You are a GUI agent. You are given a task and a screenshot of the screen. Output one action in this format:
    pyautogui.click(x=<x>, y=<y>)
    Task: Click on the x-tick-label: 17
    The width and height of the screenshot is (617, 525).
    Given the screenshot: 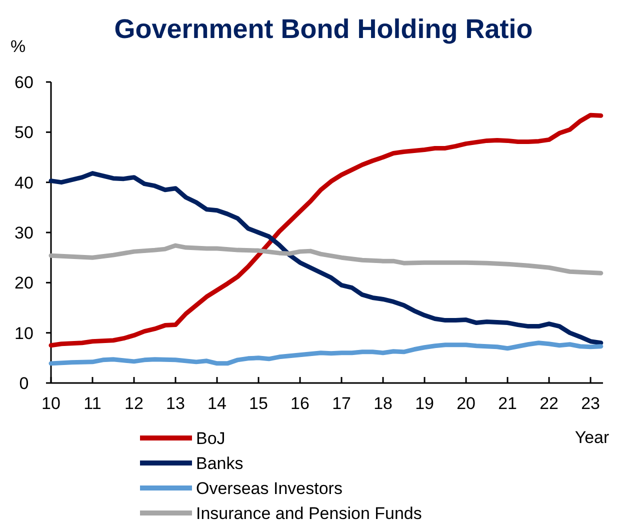 What is the action you would take?
    pyautogui.click(x=341, y=403)
    